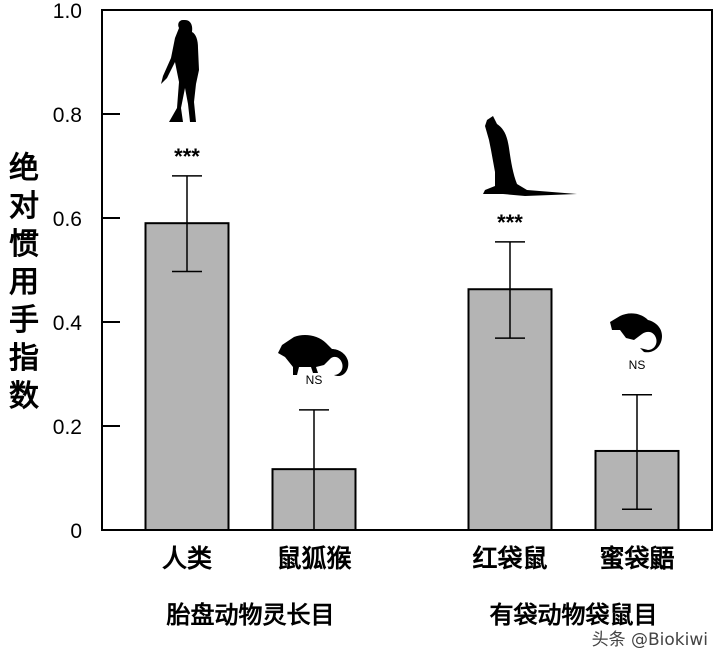  I want to click on y-tick-label: 0.6, so click(67, 219).